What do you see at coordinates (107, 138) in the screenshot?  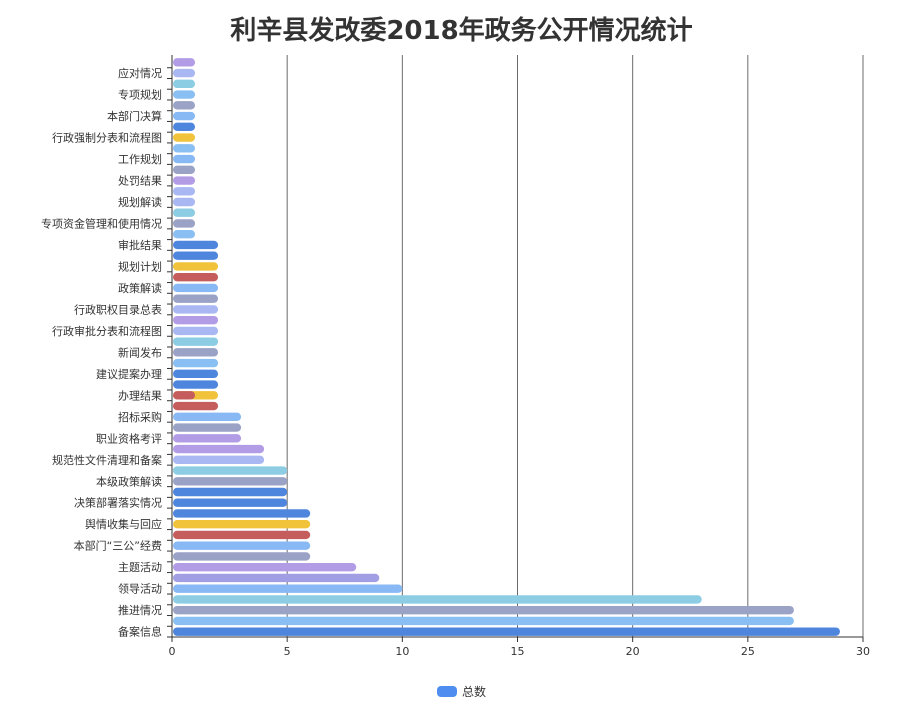 I see `y-category-label: 行政强制分表和流程图` at bounding box center [107, 138].